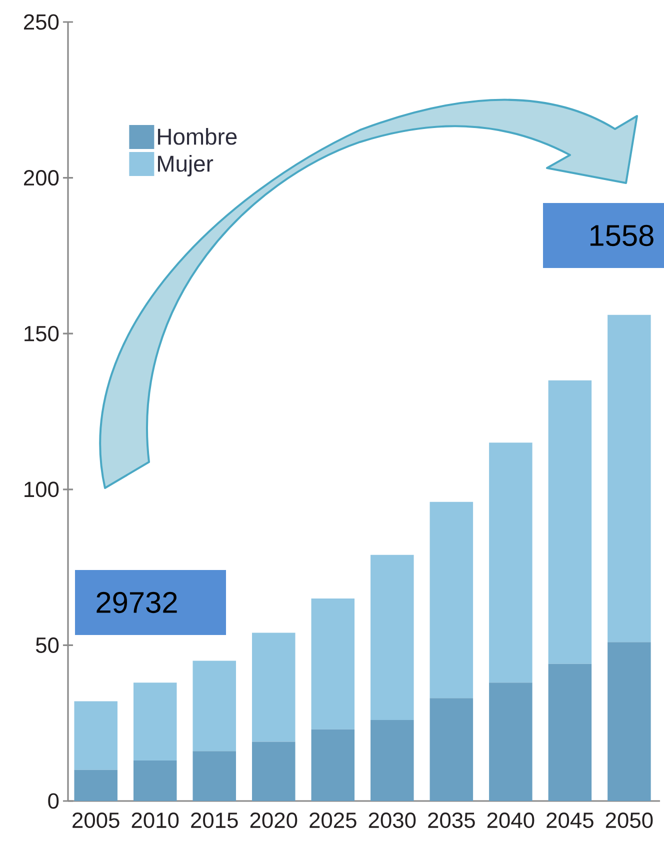  I want to click on x-tick-label: 2025, so click(333, 820).